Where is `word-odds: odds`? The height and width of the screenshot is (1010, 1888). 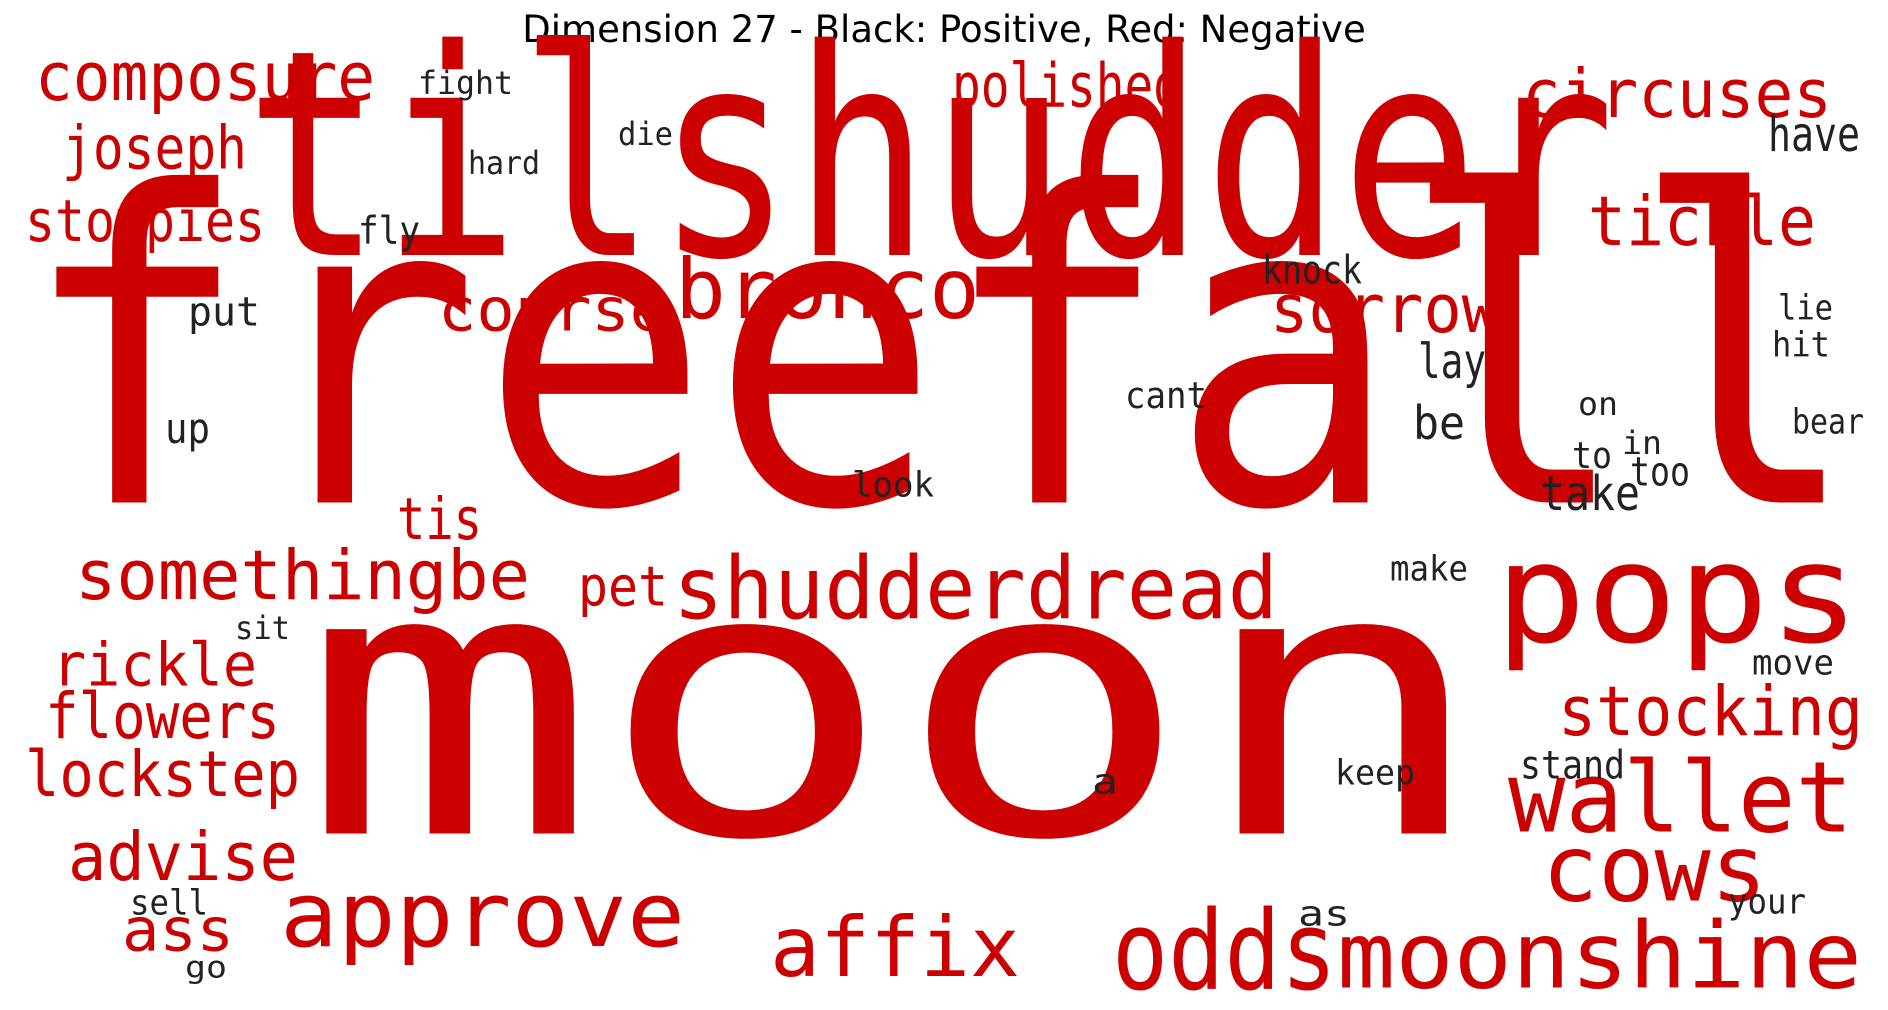
word-odds: odds is located at coordinates (1224, 949).